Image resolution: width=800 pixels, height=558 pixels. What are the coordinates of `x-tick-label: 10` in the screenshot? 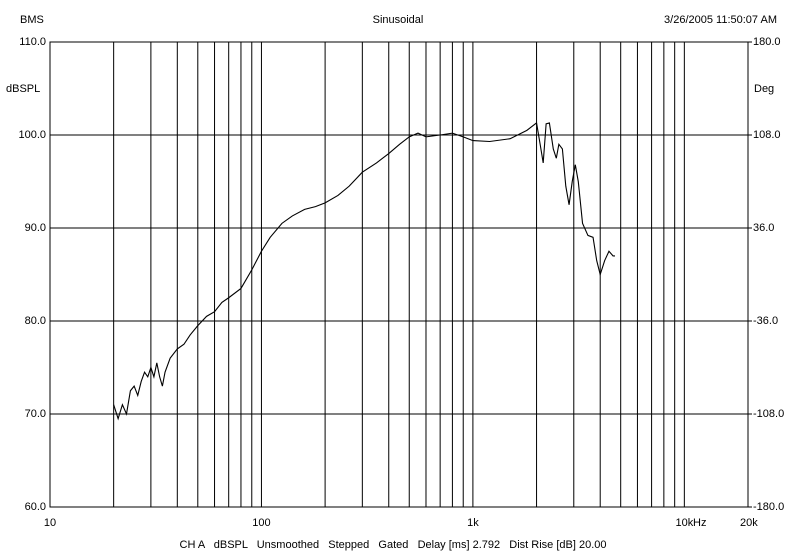 It's located at (50, 523).